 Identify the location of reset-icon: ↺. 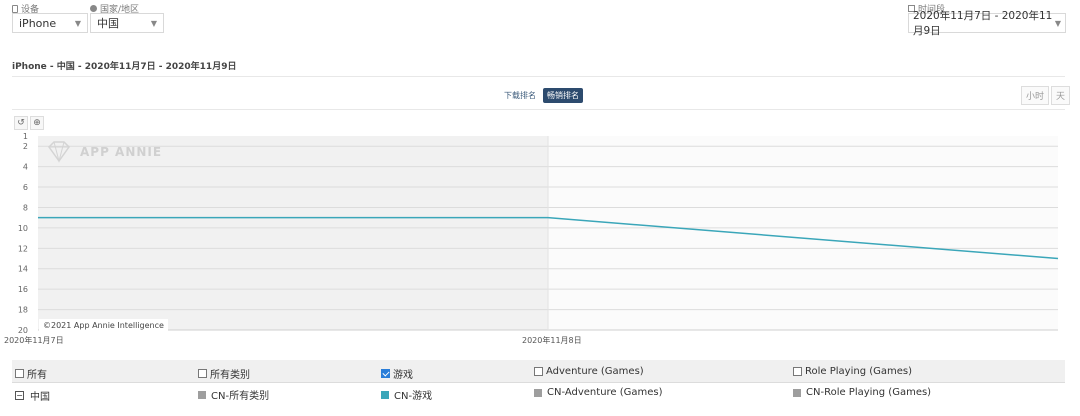
(21, 123).